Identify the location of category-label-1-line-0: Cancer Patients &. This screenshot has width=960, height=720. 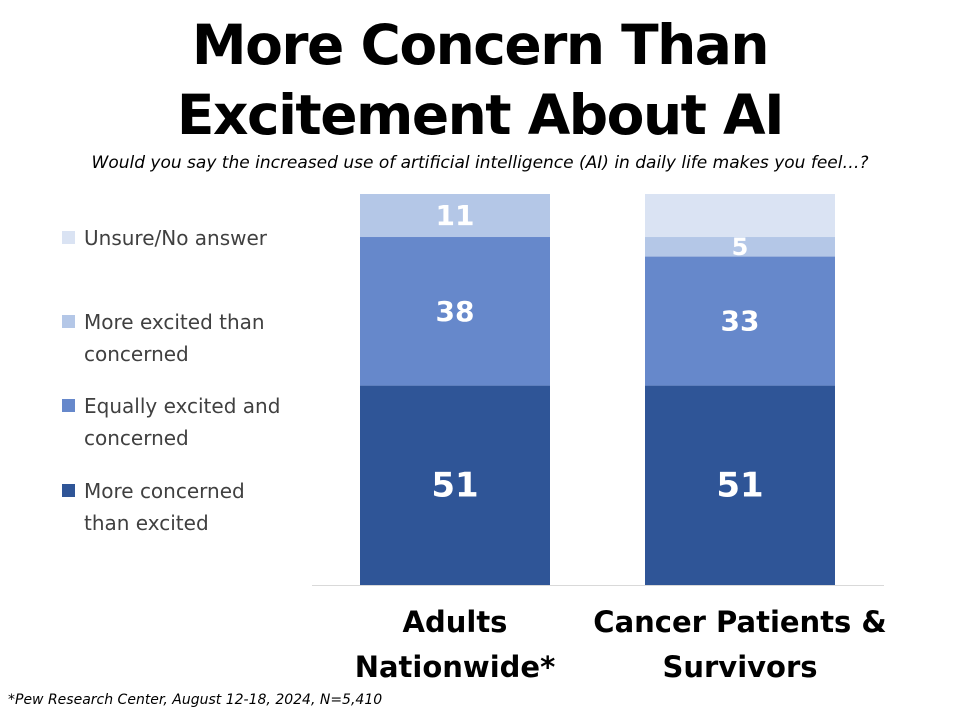
(740, 622).